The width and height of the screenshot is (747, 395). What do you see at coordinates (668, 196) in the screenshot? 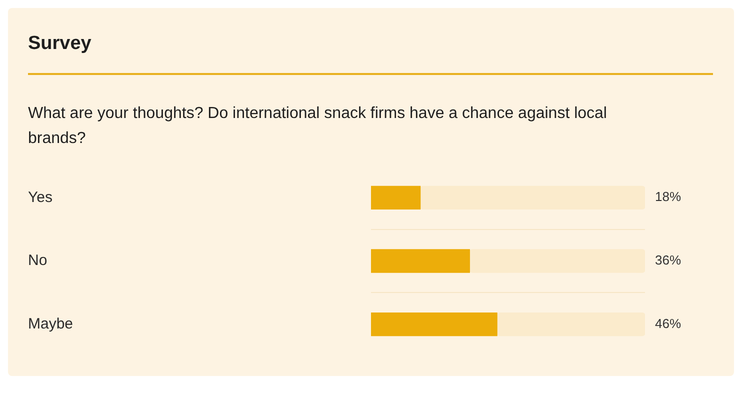
I see `data-label: 18%` at bounding box center [668, 196].